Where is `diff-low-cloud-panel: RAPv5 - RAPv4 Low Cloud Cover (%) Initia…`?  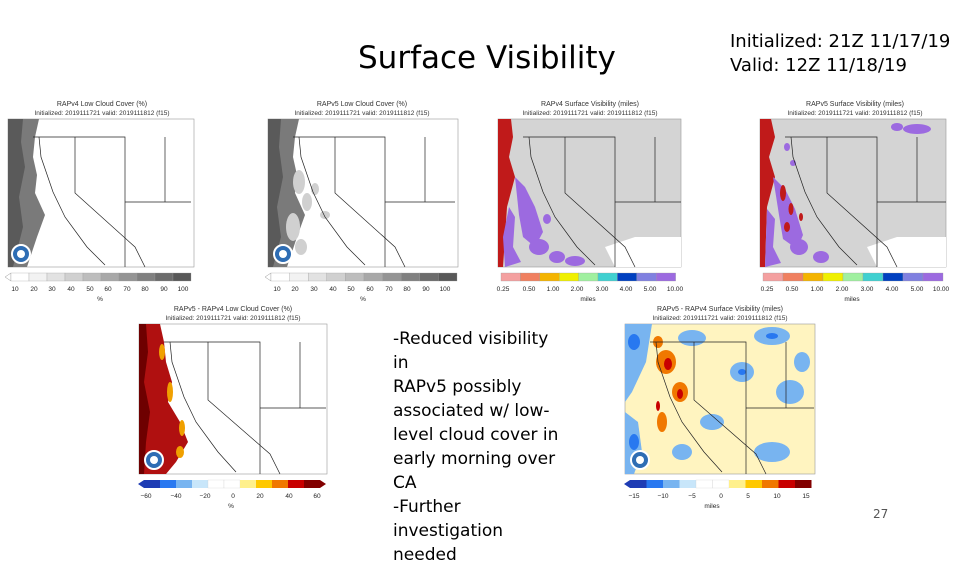
diff-low-cloud-panel: RAPv5 - RAPv4 Low Cloud Cover (%) Initia… is located at coordinates (233, 407).